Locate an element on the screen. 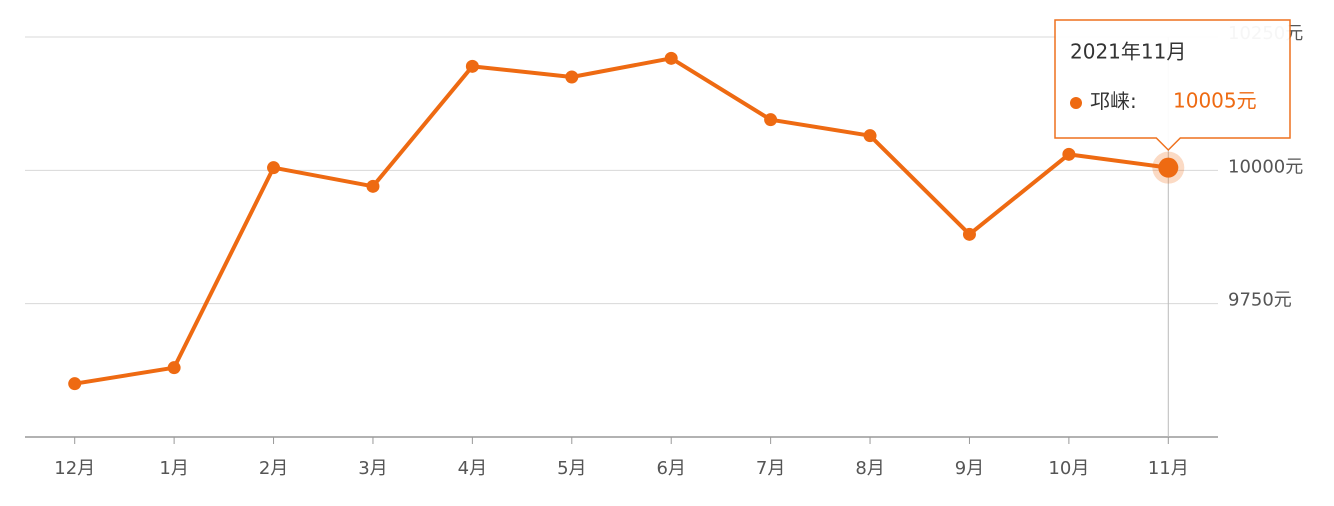  x-tick-label: 1月 is located at coordinates (173, 468).